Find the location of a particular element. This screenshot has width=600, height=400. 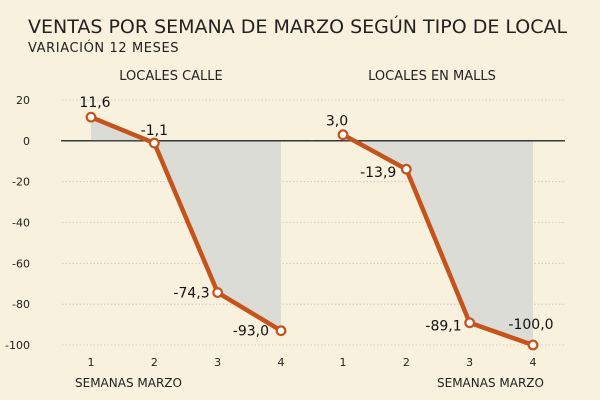

chart-subtitle: VARIACIÓN 12 MESES is located at coordinates (103, 48).